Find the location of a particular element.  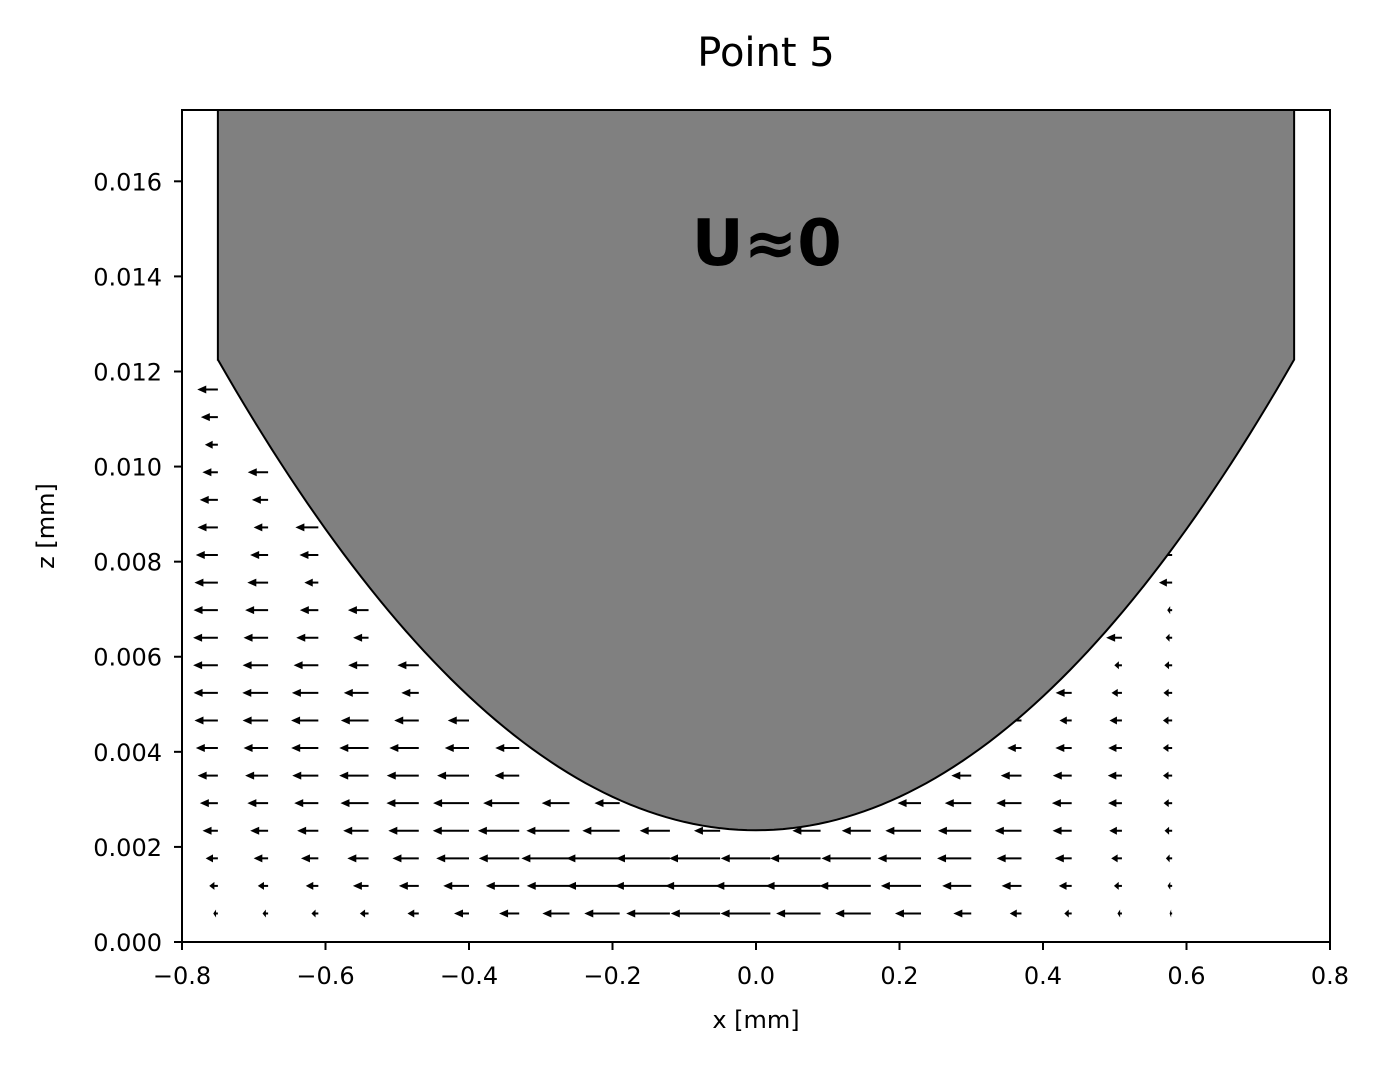

y-tick-label: 0.002 is located at coordinates (127, 848).